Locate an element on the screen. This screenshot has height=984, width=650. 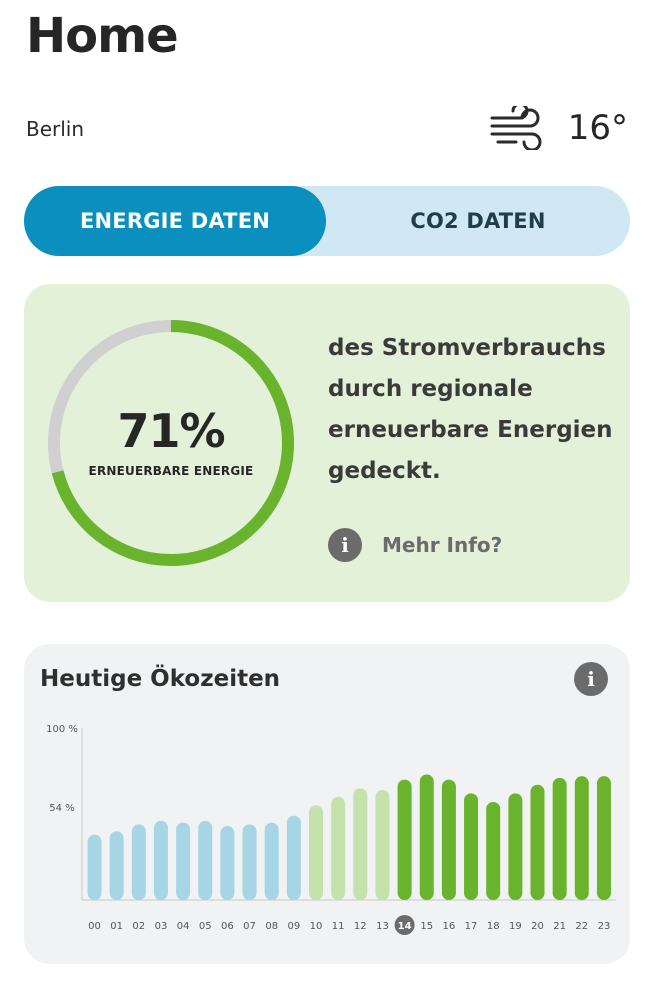
x-tick-label: 05 is located at coordinates (205, 926).